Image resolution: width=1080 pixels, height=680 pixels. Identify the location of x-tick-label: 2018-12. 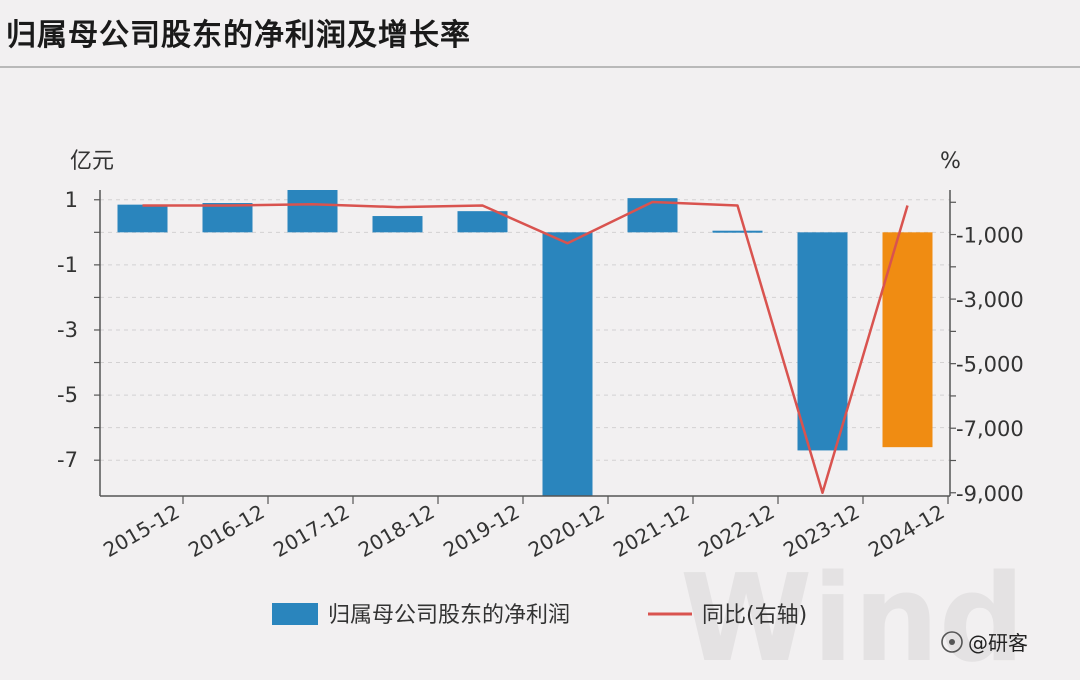
(396, 531).